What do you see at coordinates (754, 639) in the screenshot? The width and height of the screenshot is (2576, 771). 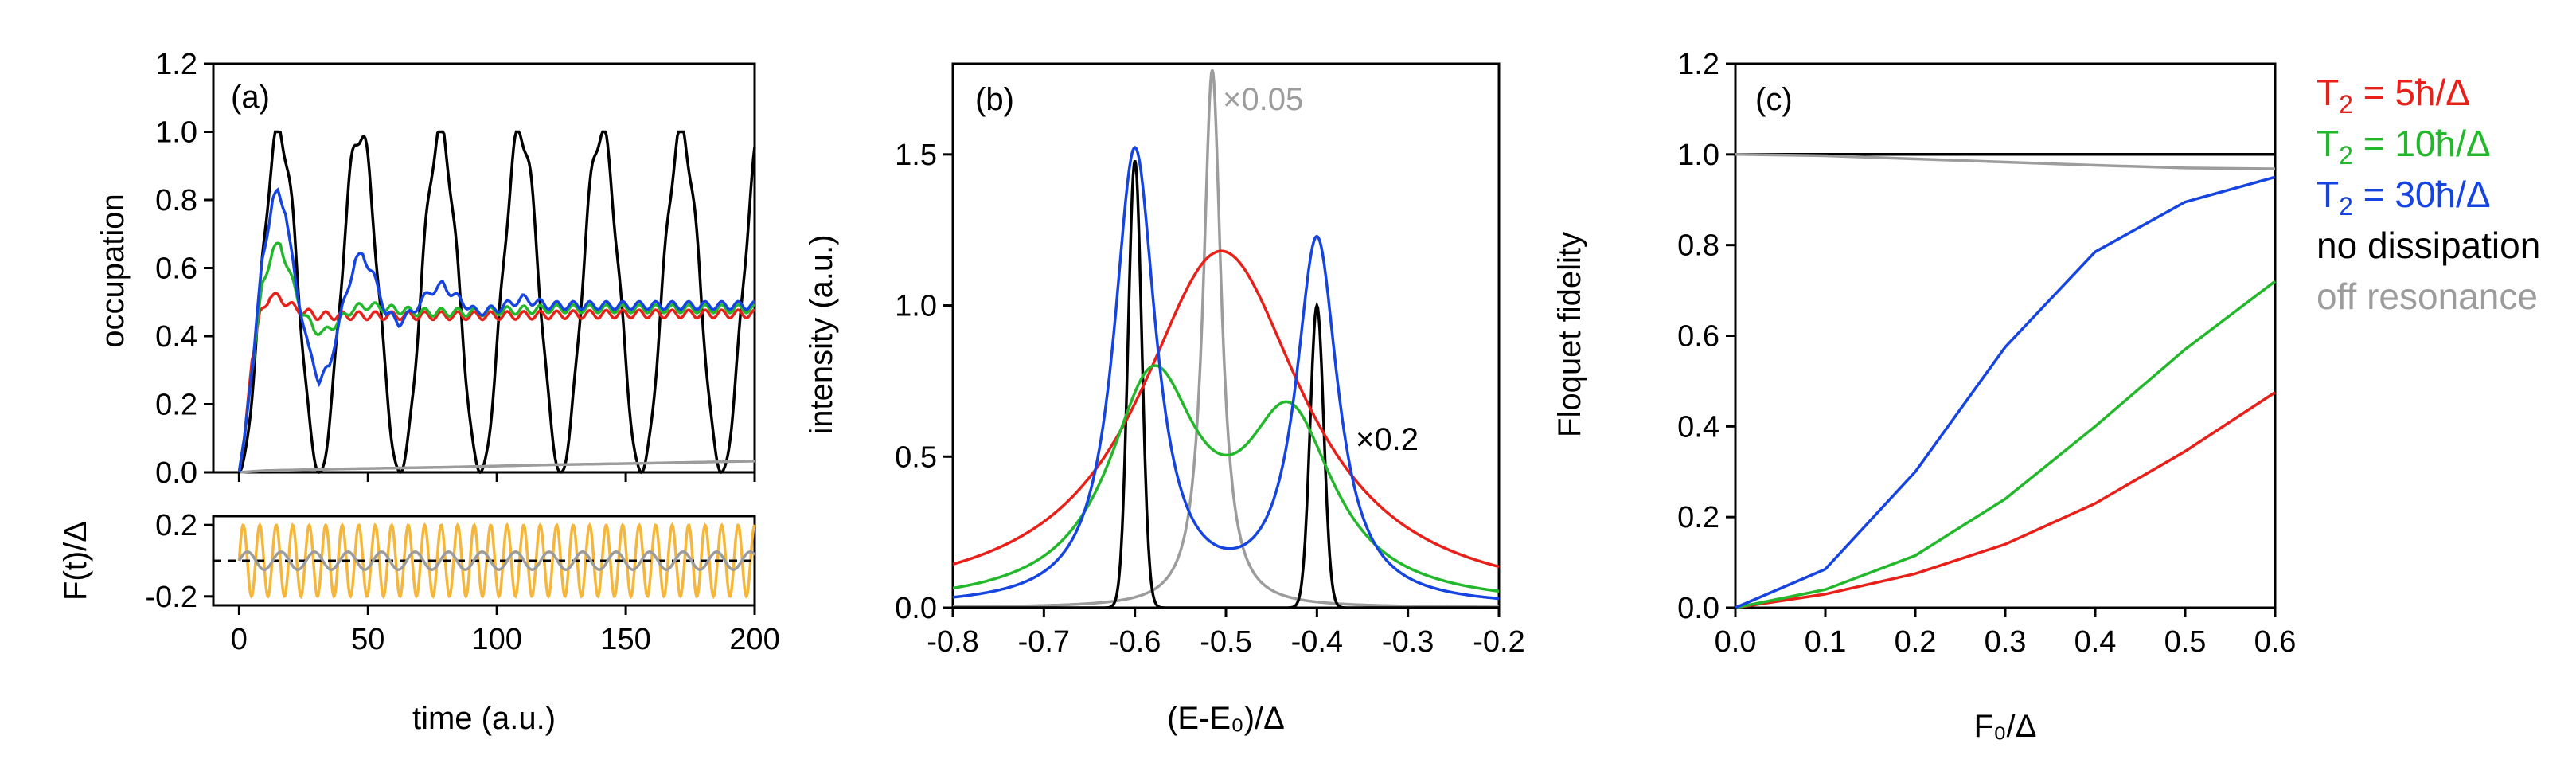 I see `panel-a-inset-xtick-label: 200` at bounding box center [754, 639].